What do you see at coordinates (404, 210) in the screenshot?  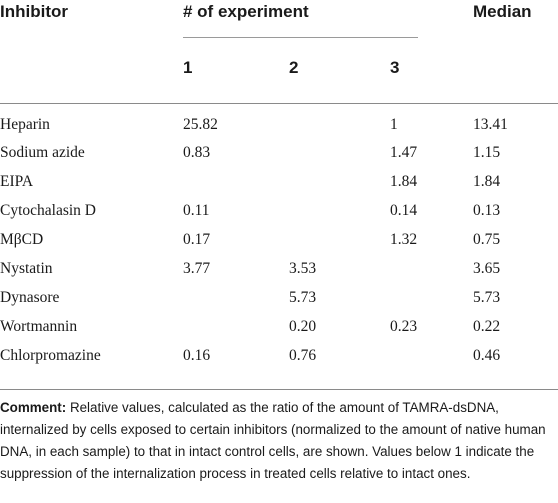 I see `row-value-exp3: 0.14` at bounding box center [404, 210].